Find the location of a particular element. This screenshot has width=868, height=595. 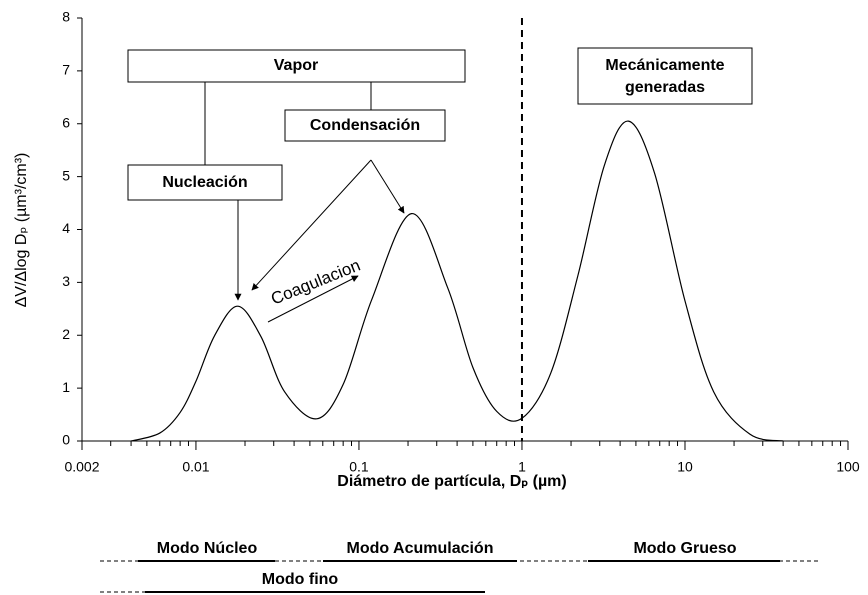

y-axis-label: ΔV/Δlog Dₚ (µm³/cm³) is located at coordinates (21, 230).